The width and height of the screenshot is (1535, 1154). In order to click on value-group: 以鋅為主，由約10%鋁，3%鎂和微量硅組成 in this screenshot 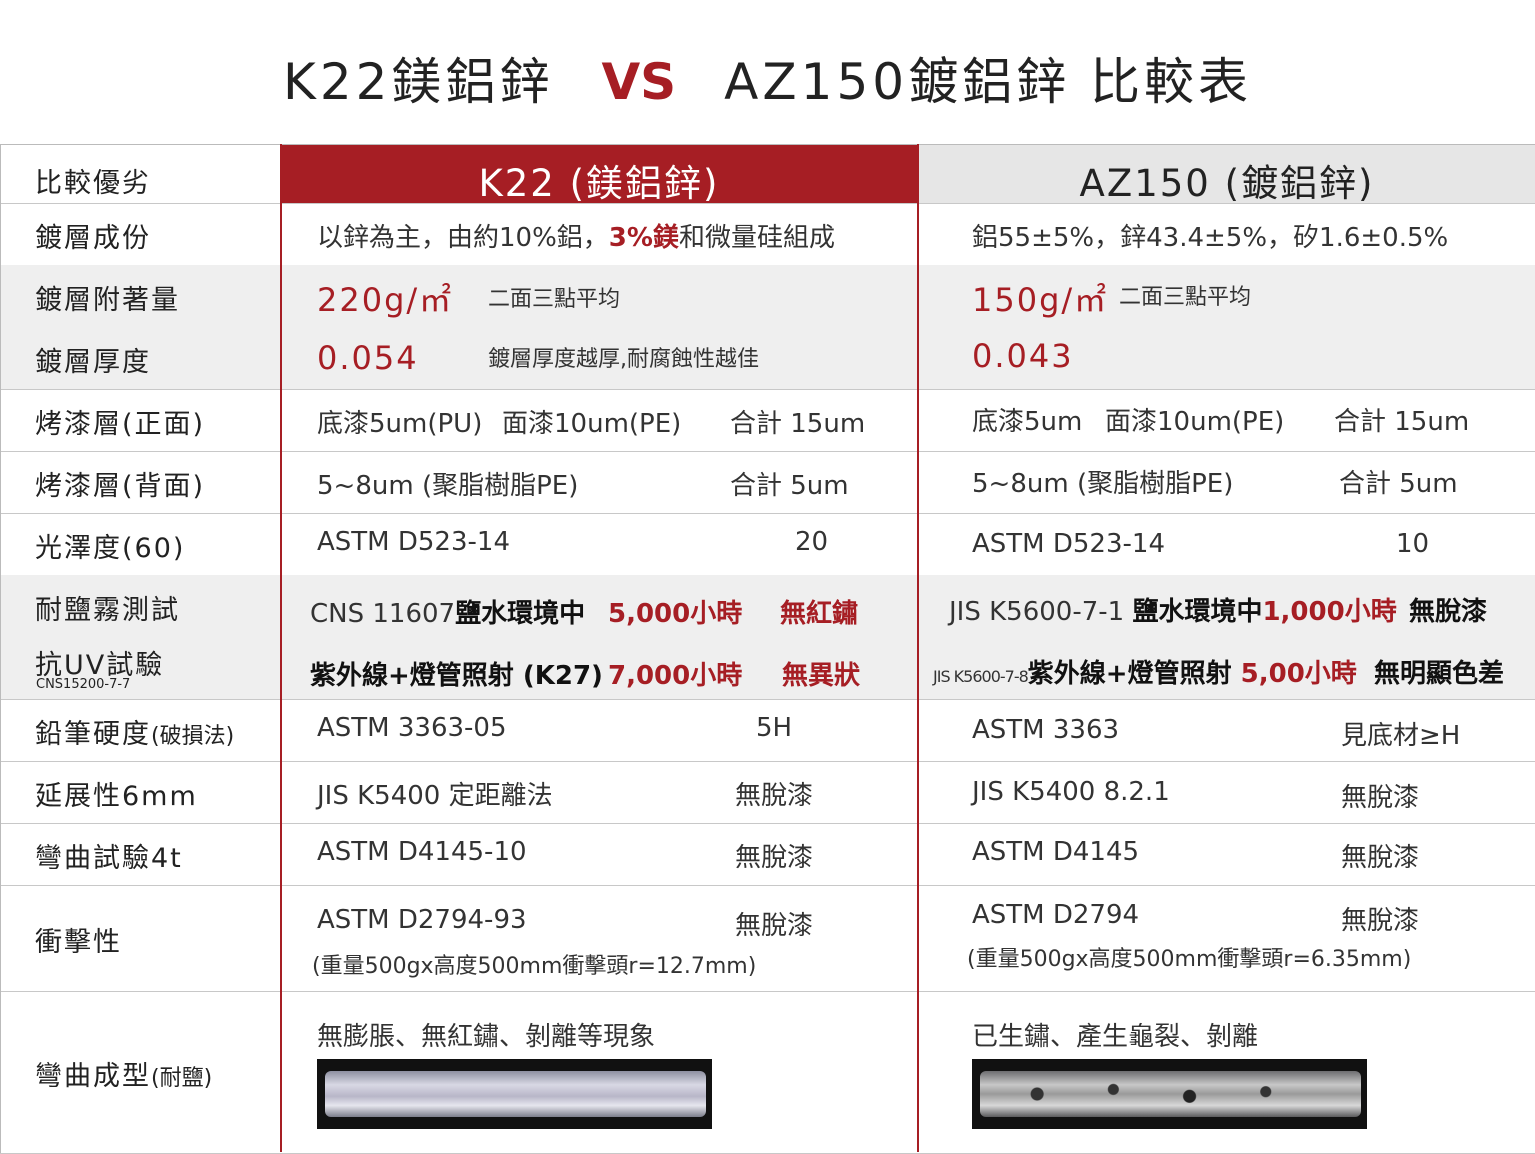, I will do `click(576, 235)`.